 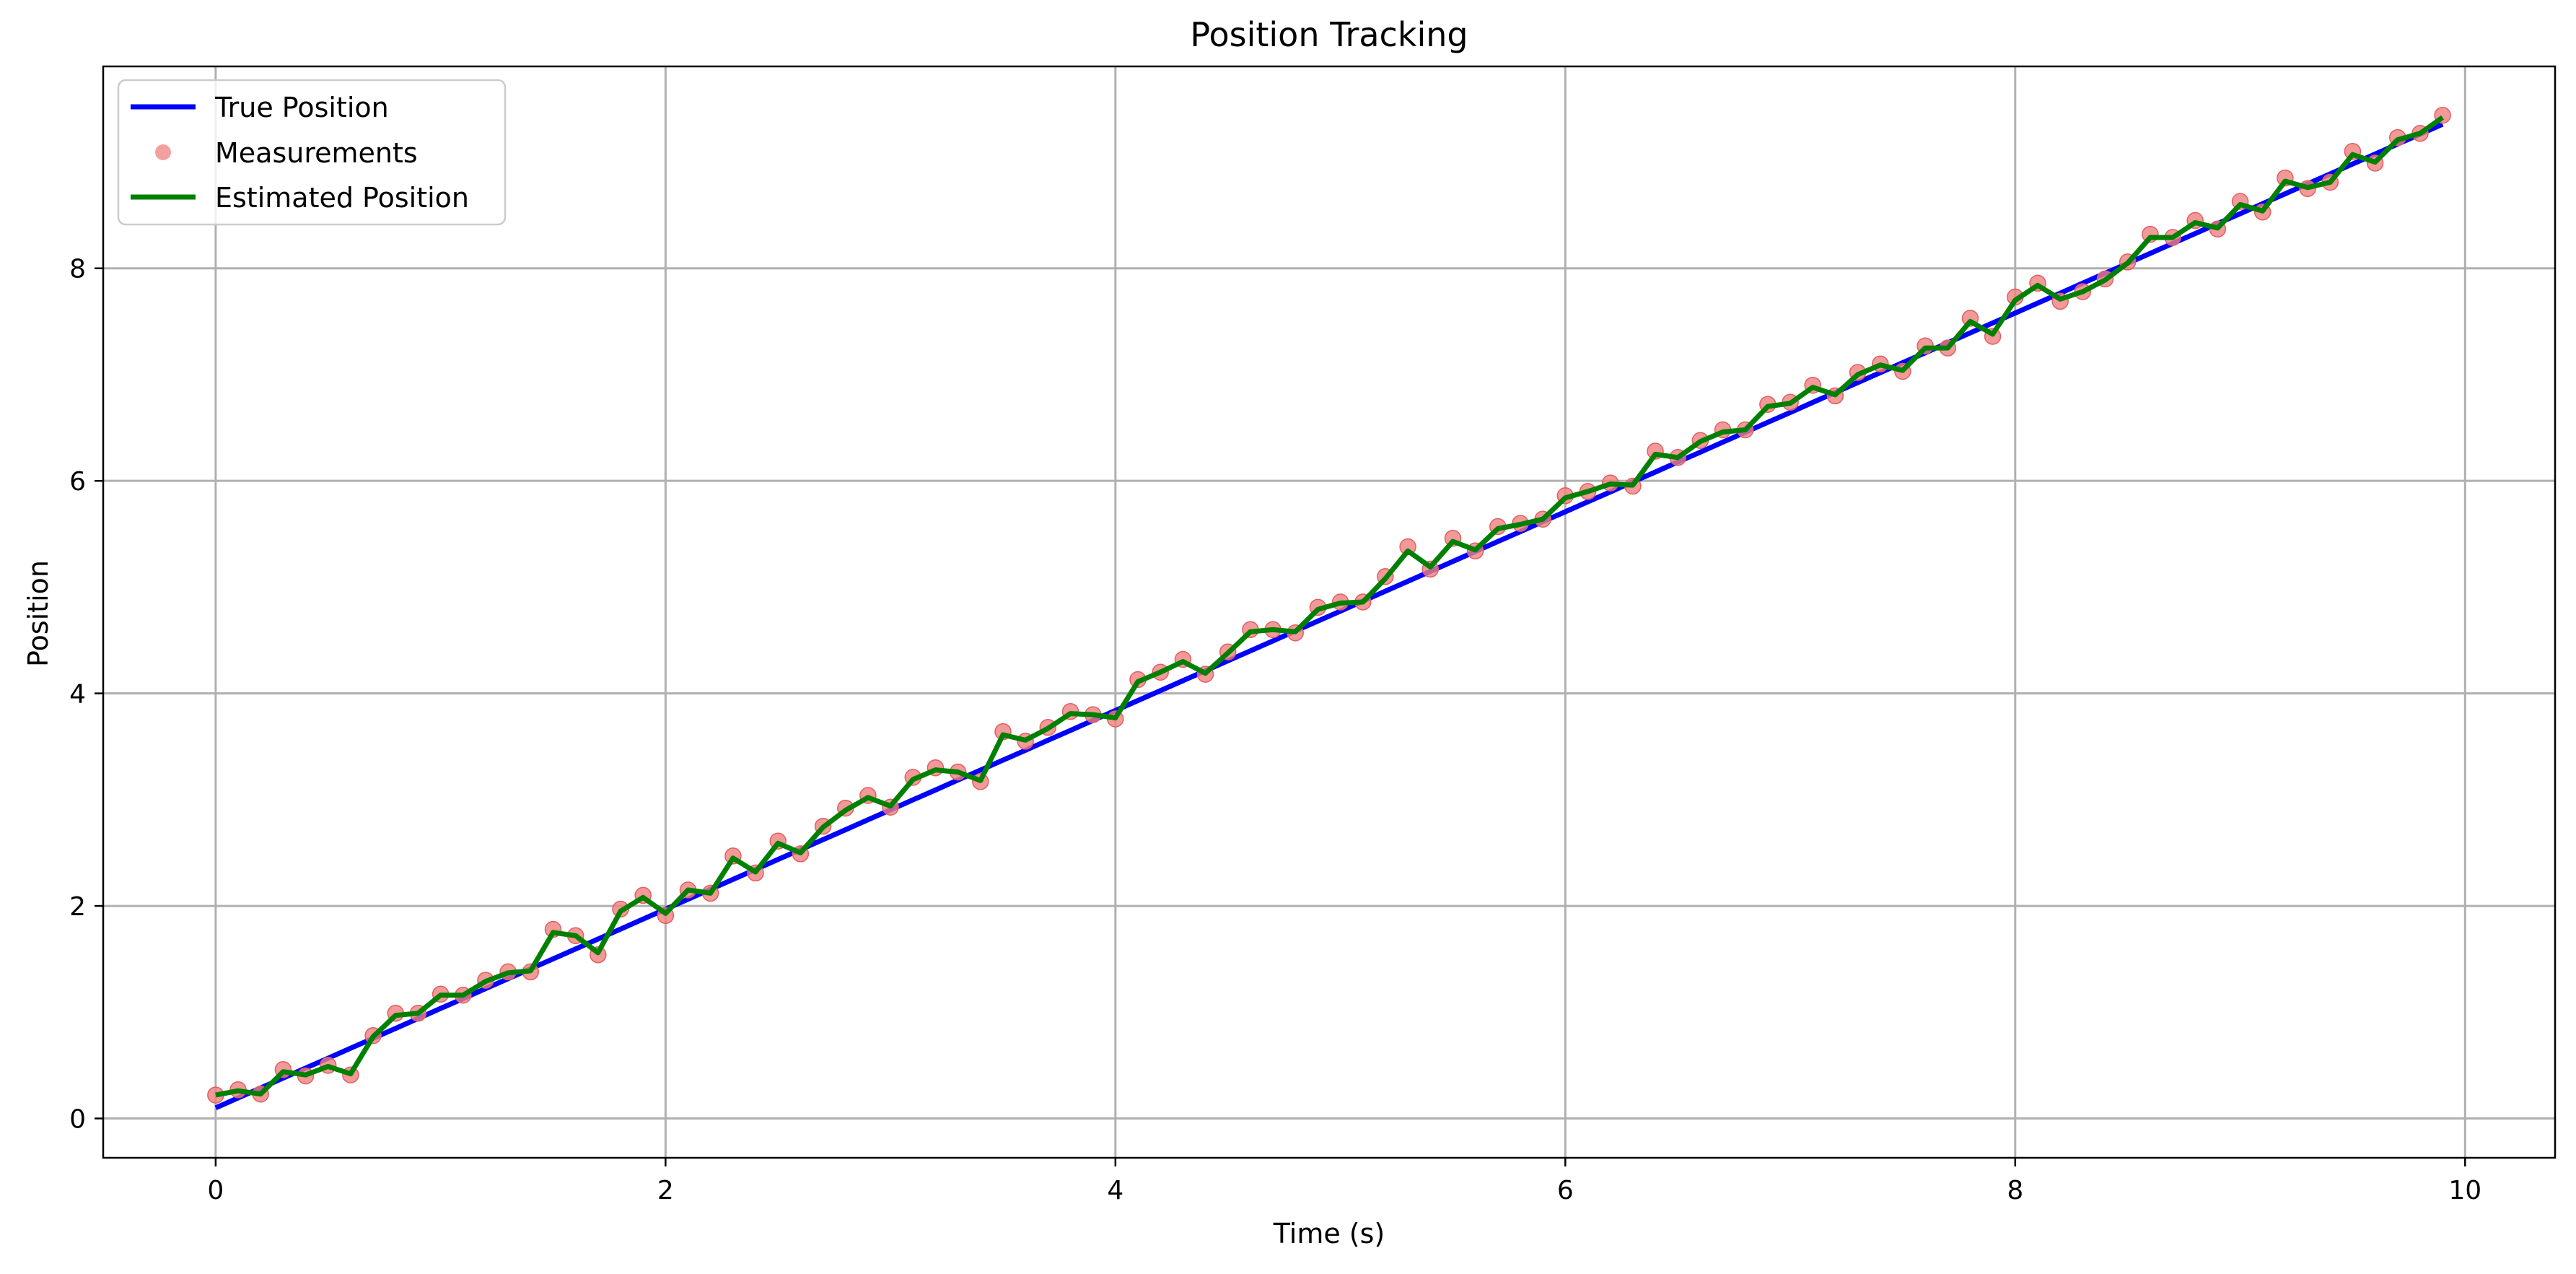 What do you see at coordinates (77, 907) in the screenshot?
I see `y-tick-label: 2` at bounding box center [77, 907].